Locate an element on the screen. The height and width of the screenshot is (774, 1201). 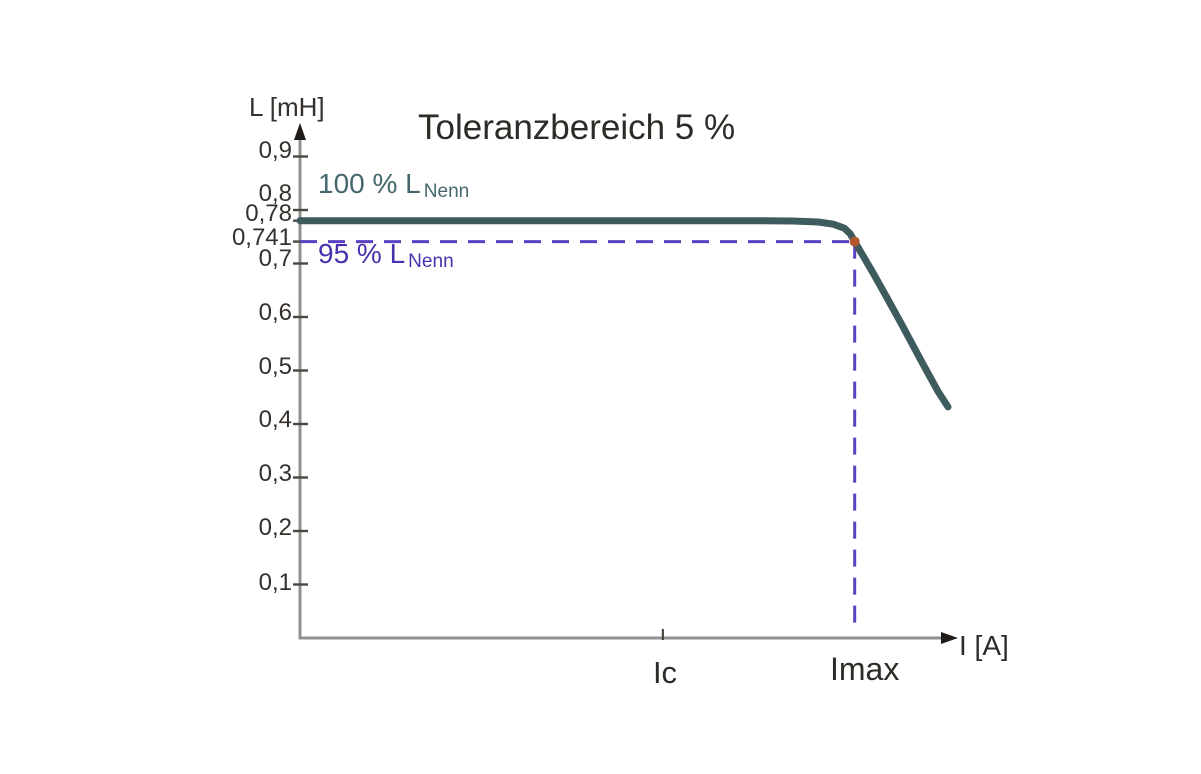
x-tick-label-imax: Imax is located at coordinates (865, 669).